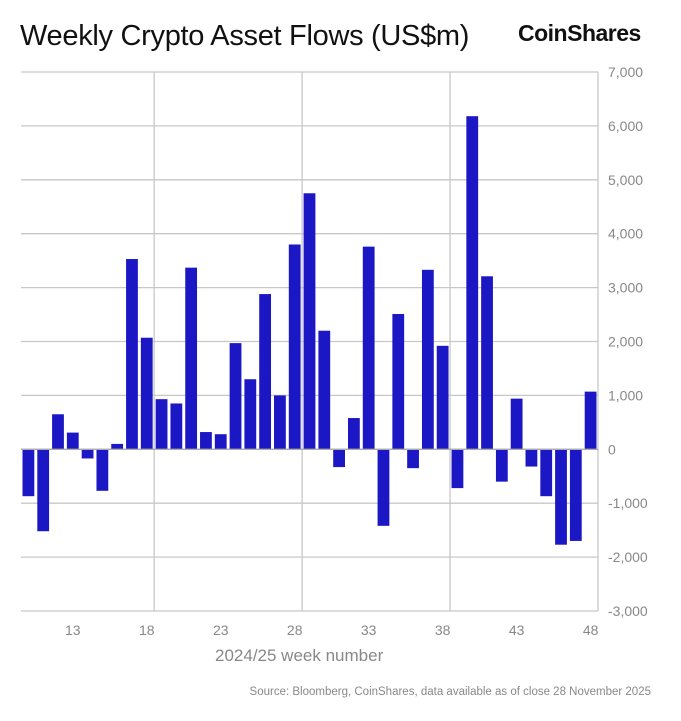  I want to click on y-tick-label: -1,000, so click(628, 503).